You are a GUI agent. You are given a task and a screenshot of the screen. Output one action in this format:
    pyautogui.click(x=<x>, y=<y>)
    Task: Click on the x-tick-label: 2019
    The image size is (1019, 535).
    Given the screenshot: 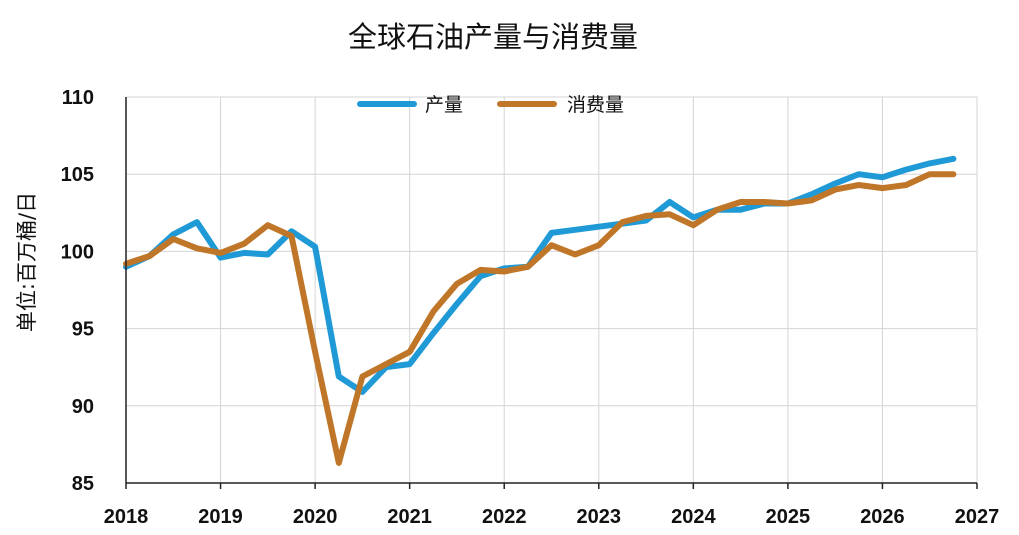 What is the action you would take?
    pyautogui.click(x=220, y=517)
    